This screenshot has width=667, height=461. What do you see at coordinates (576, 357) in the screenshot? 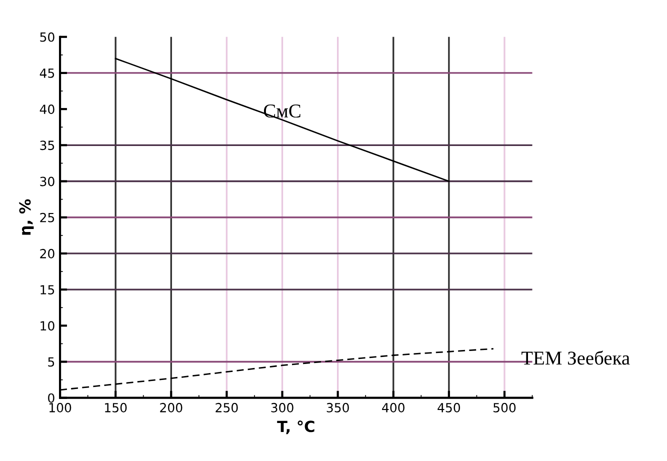
I see `series-label: ТЕМ Зеебека` at bounding box center [576, 357].